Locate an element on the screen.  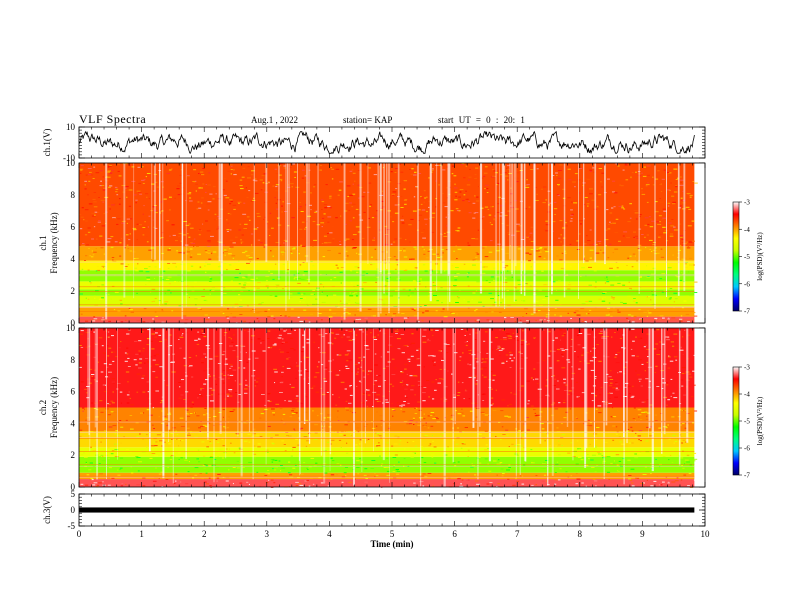
ch2-spectrogram-y-tick-label: 10 is located at coordinates (71, 328).